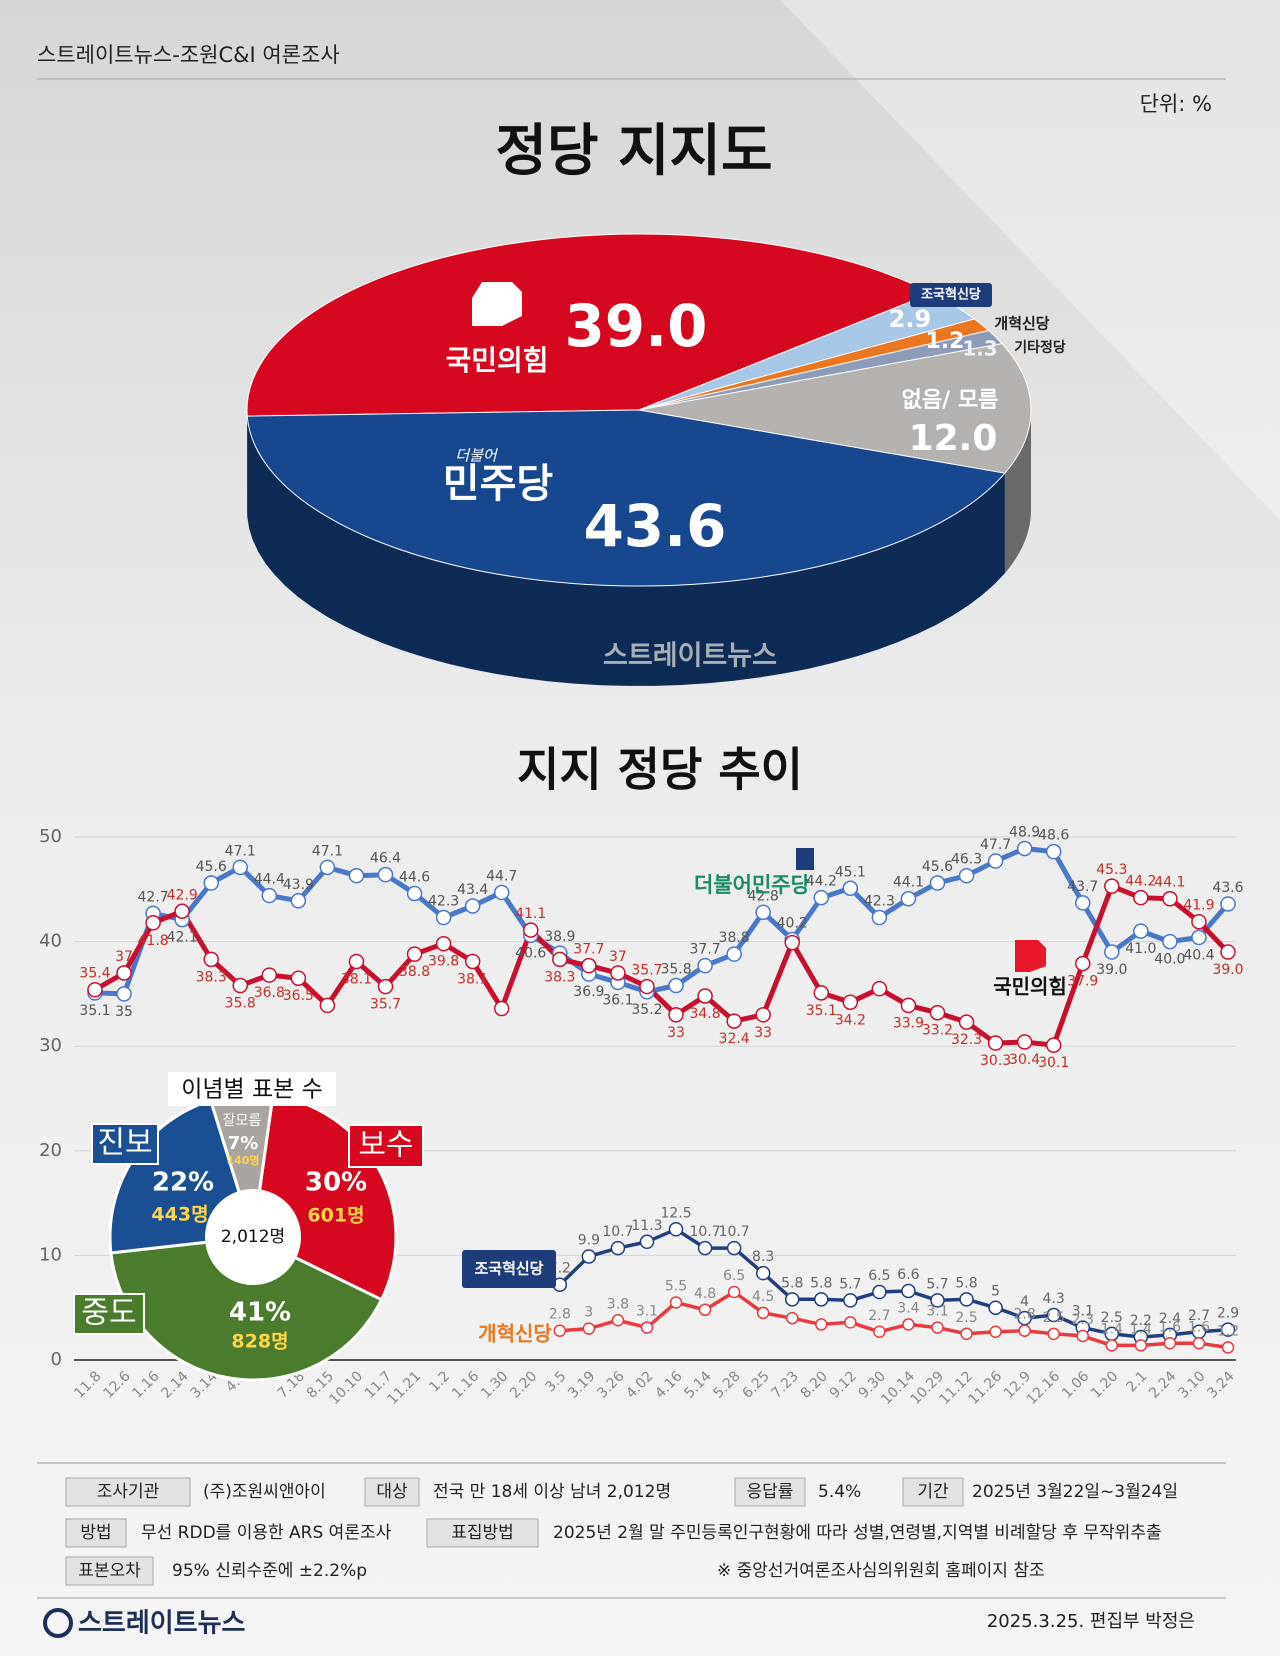 Image resolution: width=1280 pixels, height=1656 pixels. I want to click on unit: 단위: %, so click(1176, 104).